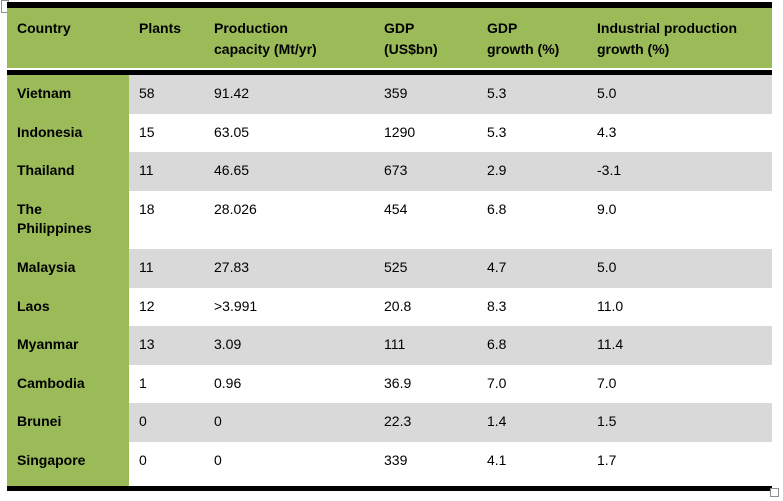  Describe the element at coordinates (679, 422) in the screenshot. I see `industrial-growth-cell: 1.5` at that location.